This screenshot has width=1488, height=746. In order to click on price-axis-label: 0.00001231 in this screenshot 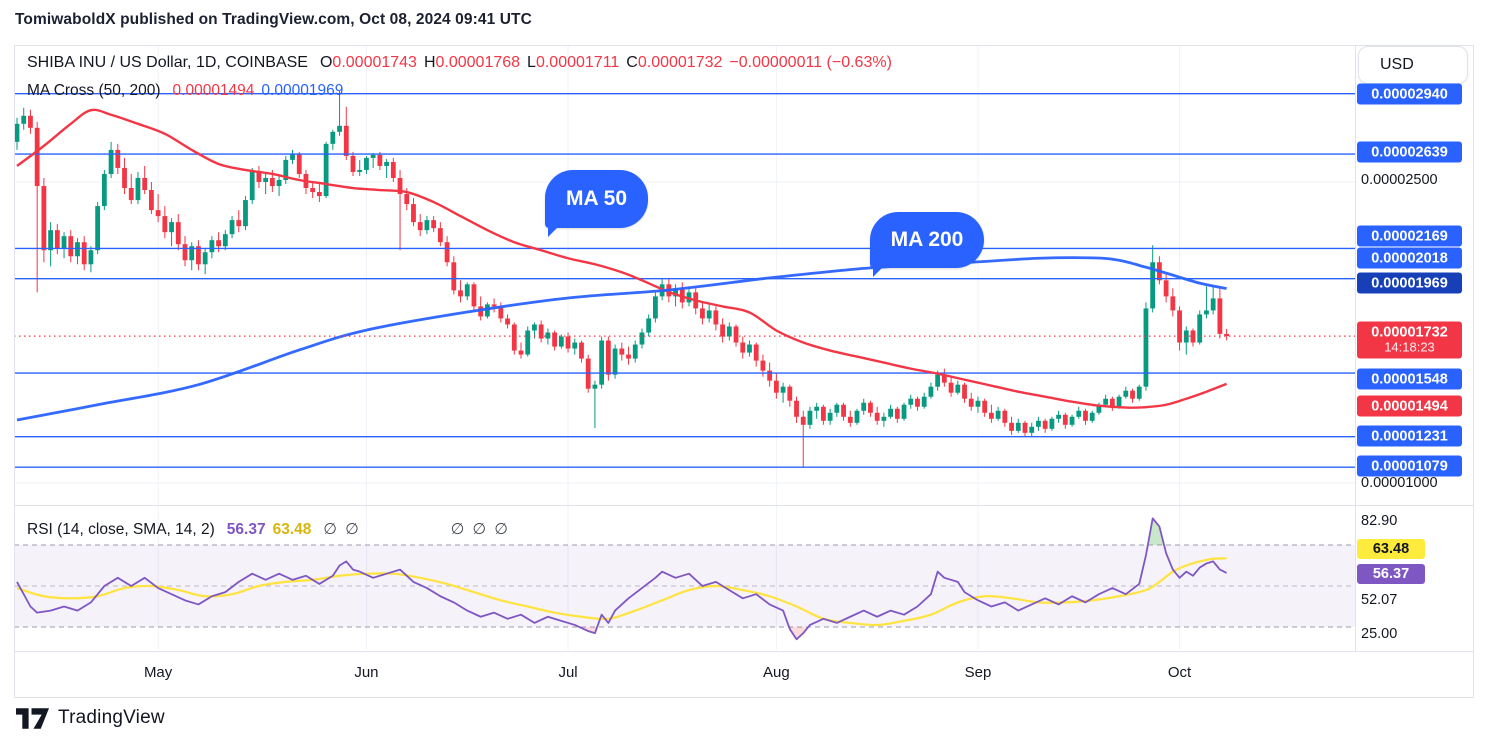, I will do `click(1409, 436)`.